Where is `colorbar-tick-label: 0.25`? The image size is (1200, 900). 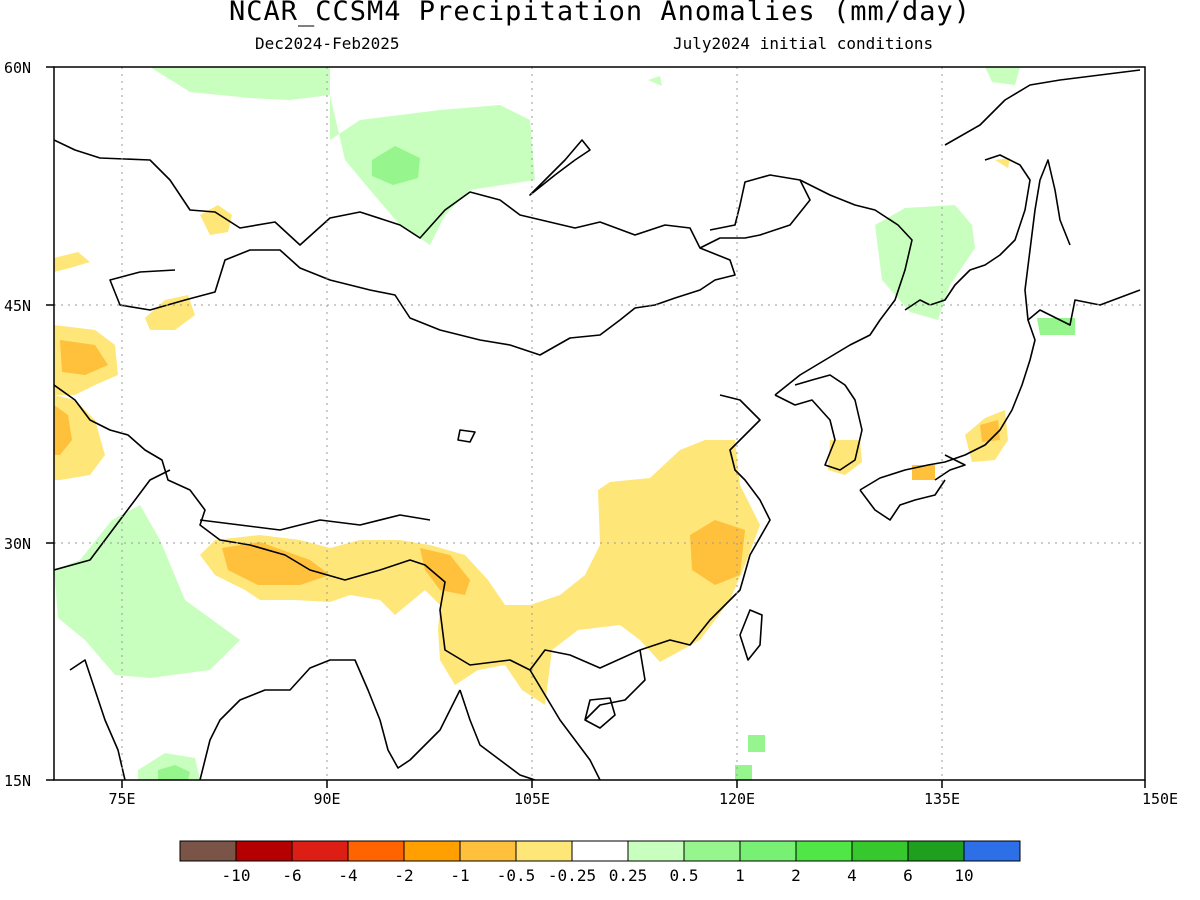
colorbar-tick-label: 0.25 is located at coordinates (628, 875).